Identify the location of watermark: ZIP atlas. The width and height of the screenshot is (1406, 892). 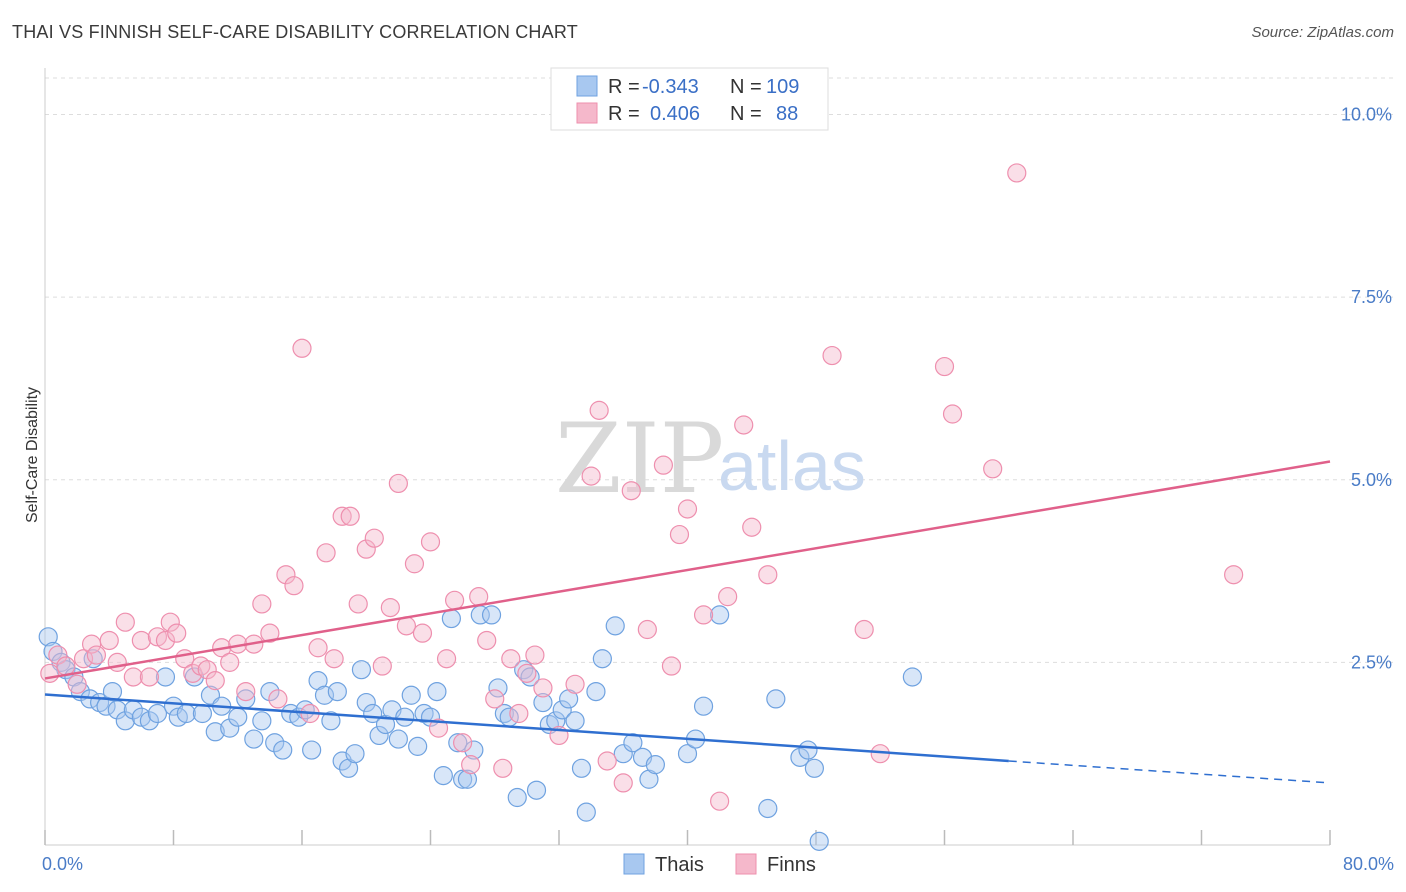
(710, 459).